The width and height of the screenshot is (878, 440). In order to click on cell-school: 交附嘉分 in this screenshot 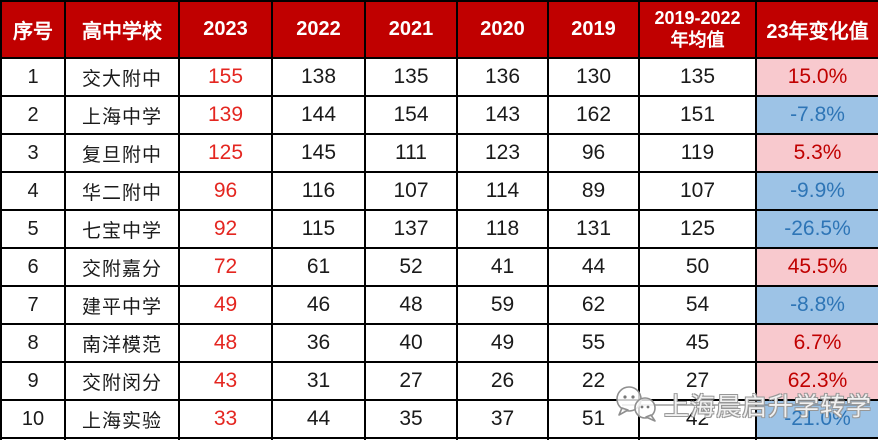, I will do `click(122, 267)`.